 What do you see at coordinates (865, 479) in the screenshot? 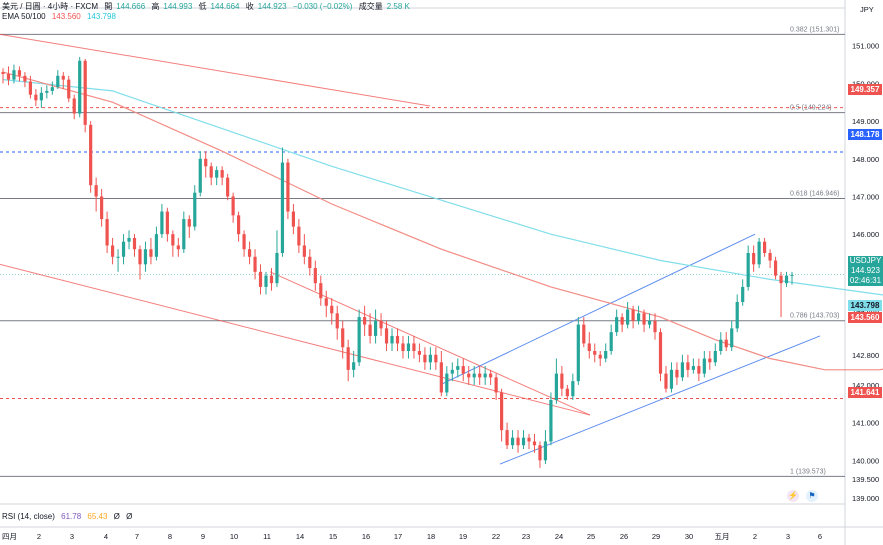
I see `y-tick-12: 139.500` at bounding box center [865, 479].